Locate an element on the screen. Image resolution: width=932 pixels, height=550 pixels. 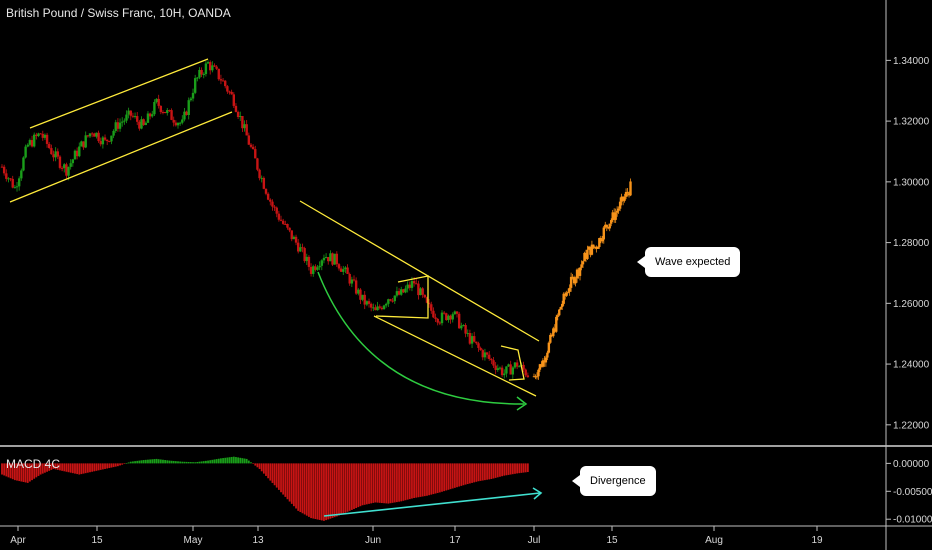
callout-divergence: Divergence is located at coordinates (614, 481).